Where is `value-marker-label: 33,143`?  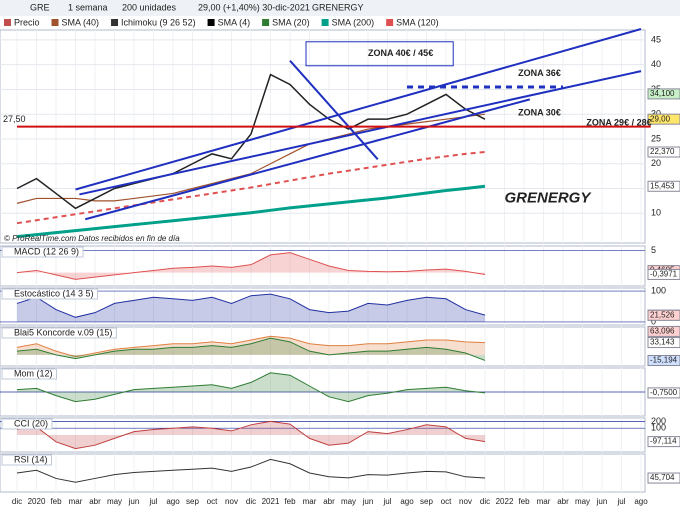
value-marker-label: 33,143 is located at coordinates (662, 342).